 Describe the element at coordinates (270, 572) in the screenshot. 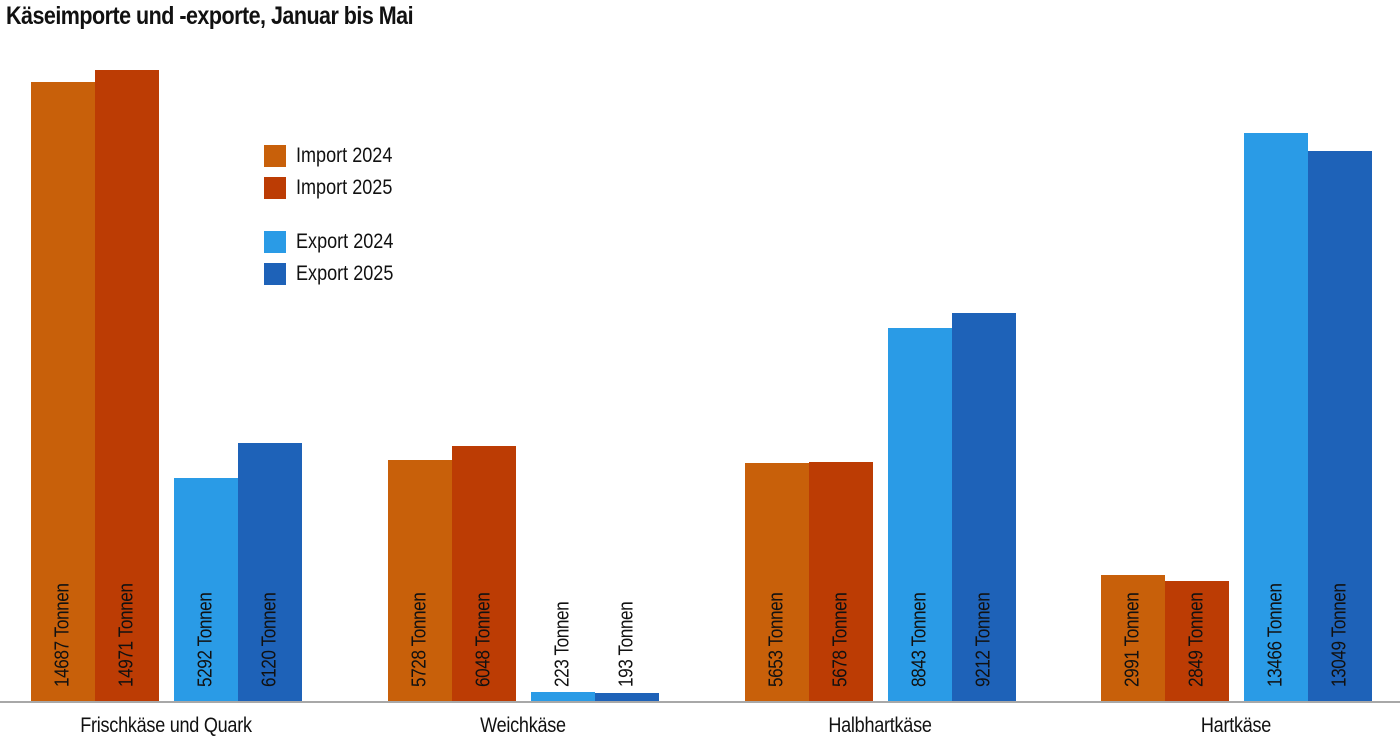

I see `bar: 6120 Tonnen` at that location.